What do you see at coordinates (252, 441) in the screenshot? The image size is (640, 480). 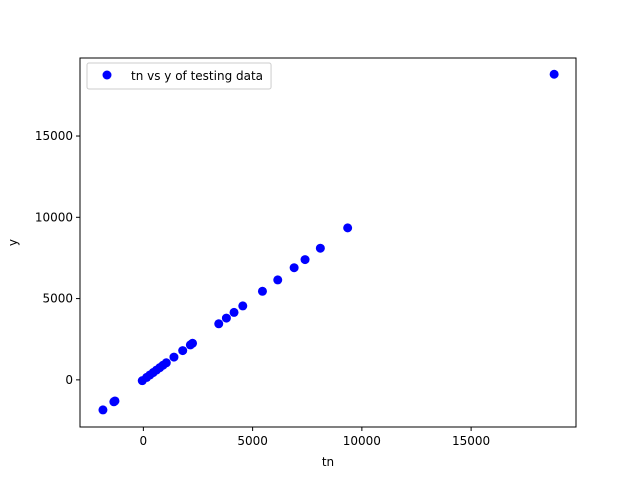 I see `x-tick-label-1: 5000` at bounding box center [252, 441].